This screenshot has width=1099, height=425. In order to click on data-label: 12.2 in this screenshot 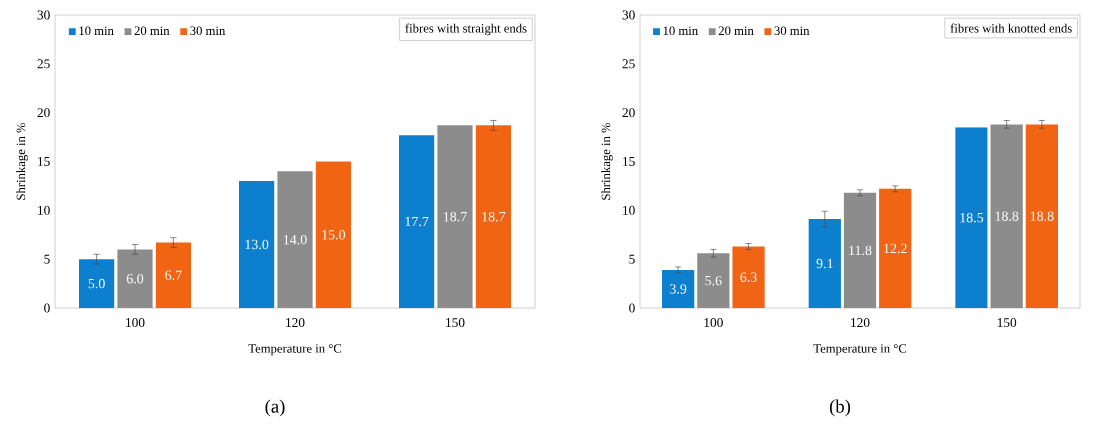, I will do `click(895, 248)`.